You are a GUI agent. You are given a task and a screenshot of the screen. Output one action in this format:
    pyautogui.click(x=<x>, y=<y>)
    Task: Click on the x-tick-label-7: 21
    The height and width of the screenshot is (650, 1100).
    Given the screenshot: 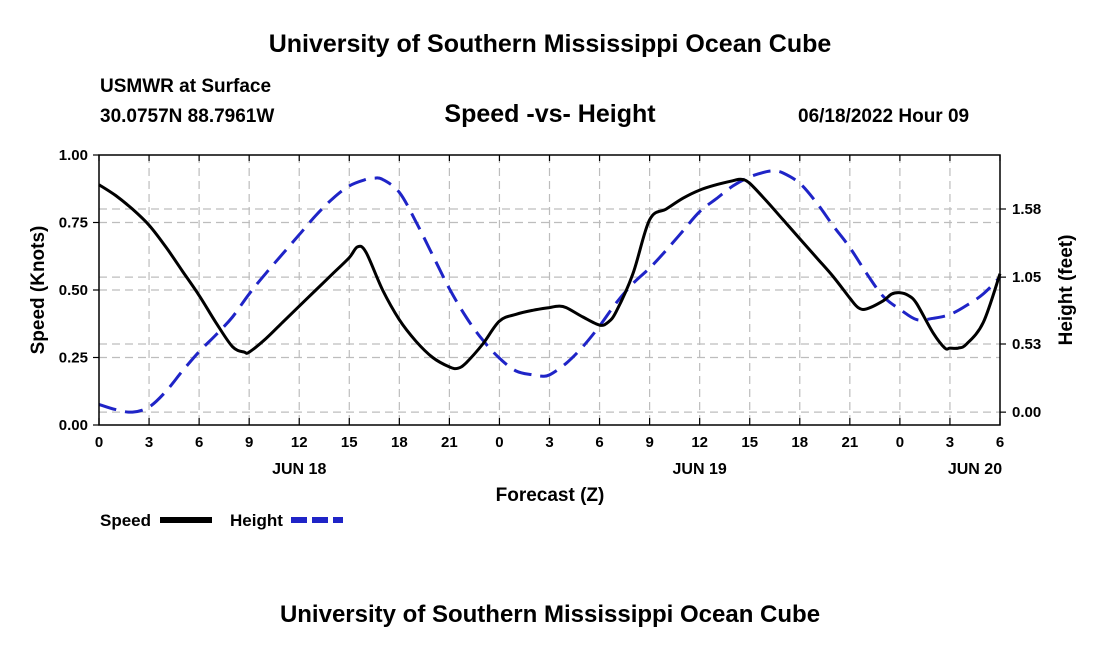 What is the action you would take?
    pyautogui.click(x=449, y=442)
    